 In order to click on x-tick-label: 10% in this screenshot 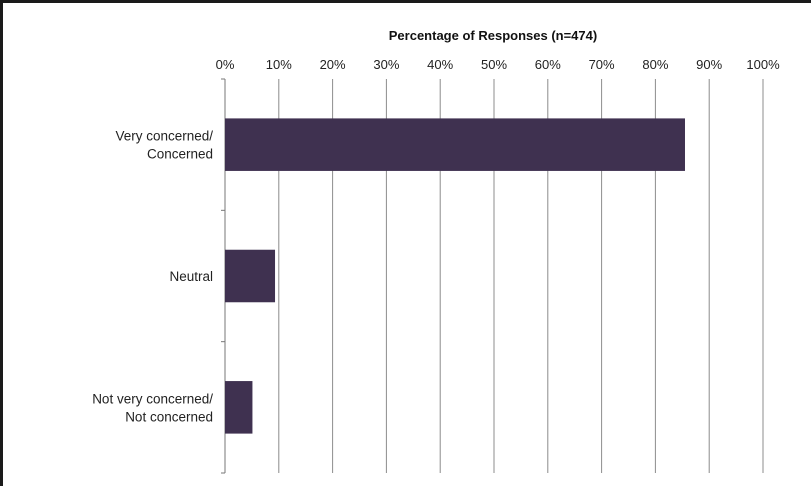, I will do `click(279, 64)`.